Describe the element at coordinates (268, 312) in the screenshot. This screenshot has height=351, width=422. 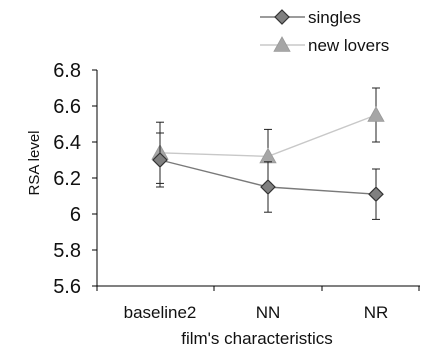
I see `x-tick-label: NN` at that location.